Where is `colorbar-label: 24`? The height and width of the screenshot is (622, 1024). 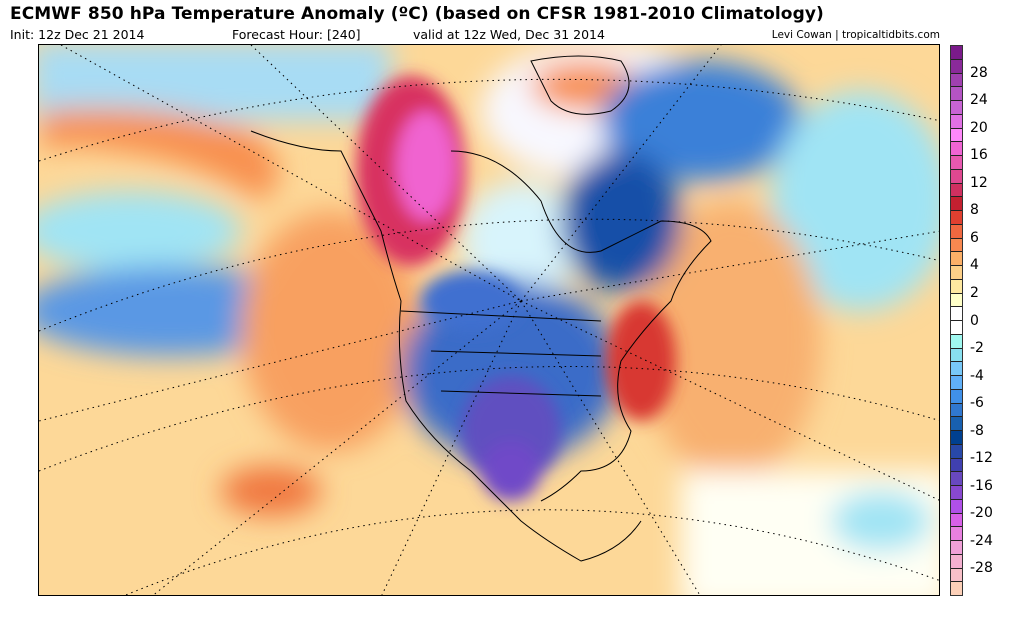 colorbar-label: 24 is located at coordinates (979, 100).